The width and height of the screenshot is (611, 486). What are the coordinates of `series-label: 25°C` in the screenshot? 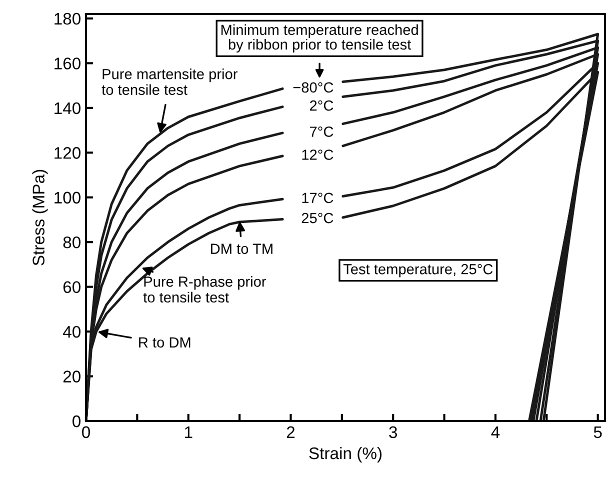 It's located at (318, 218).